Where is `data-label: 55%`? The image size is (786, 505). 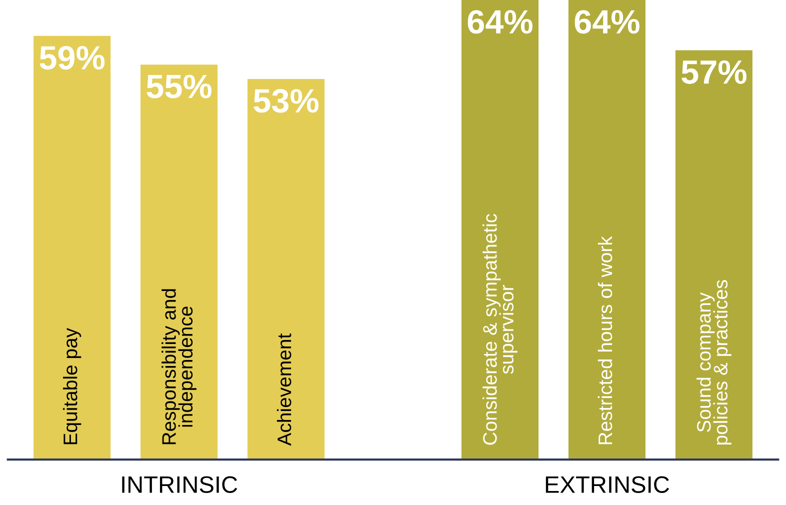 data-label: 55% is located at coordinates (179, 86).